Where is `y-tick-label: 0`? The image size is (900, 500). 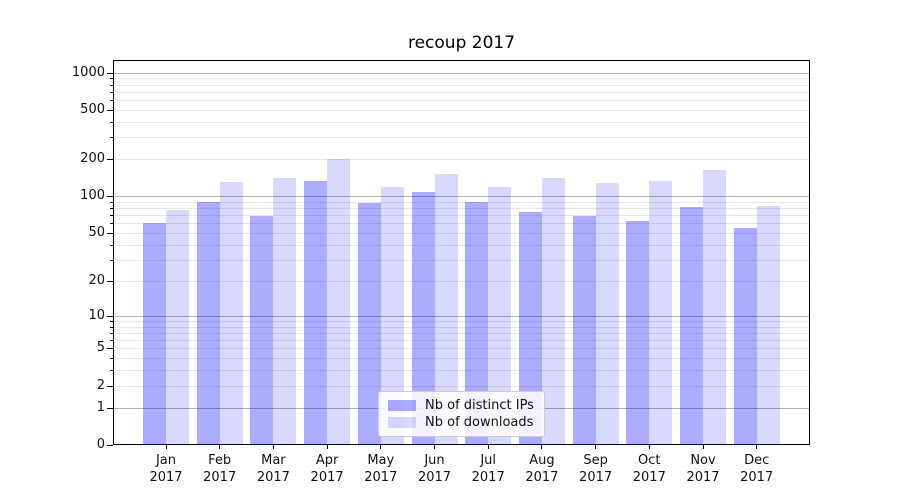 y-tick-label: 0 is located at coordinates (100, 444).